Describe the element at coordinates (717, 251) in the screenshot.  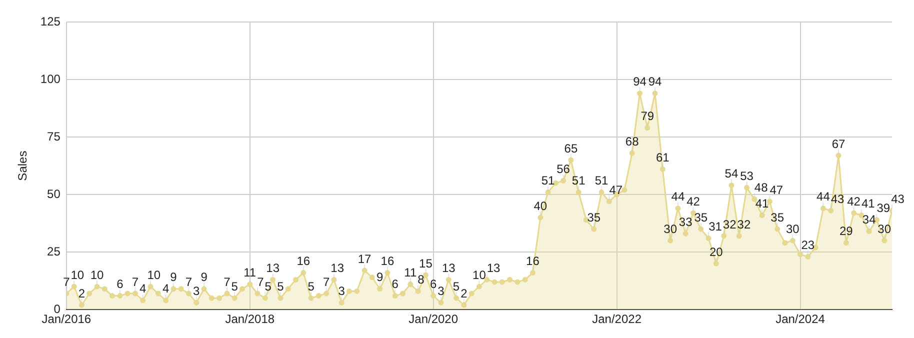
I see `data-label: 20` at that location.